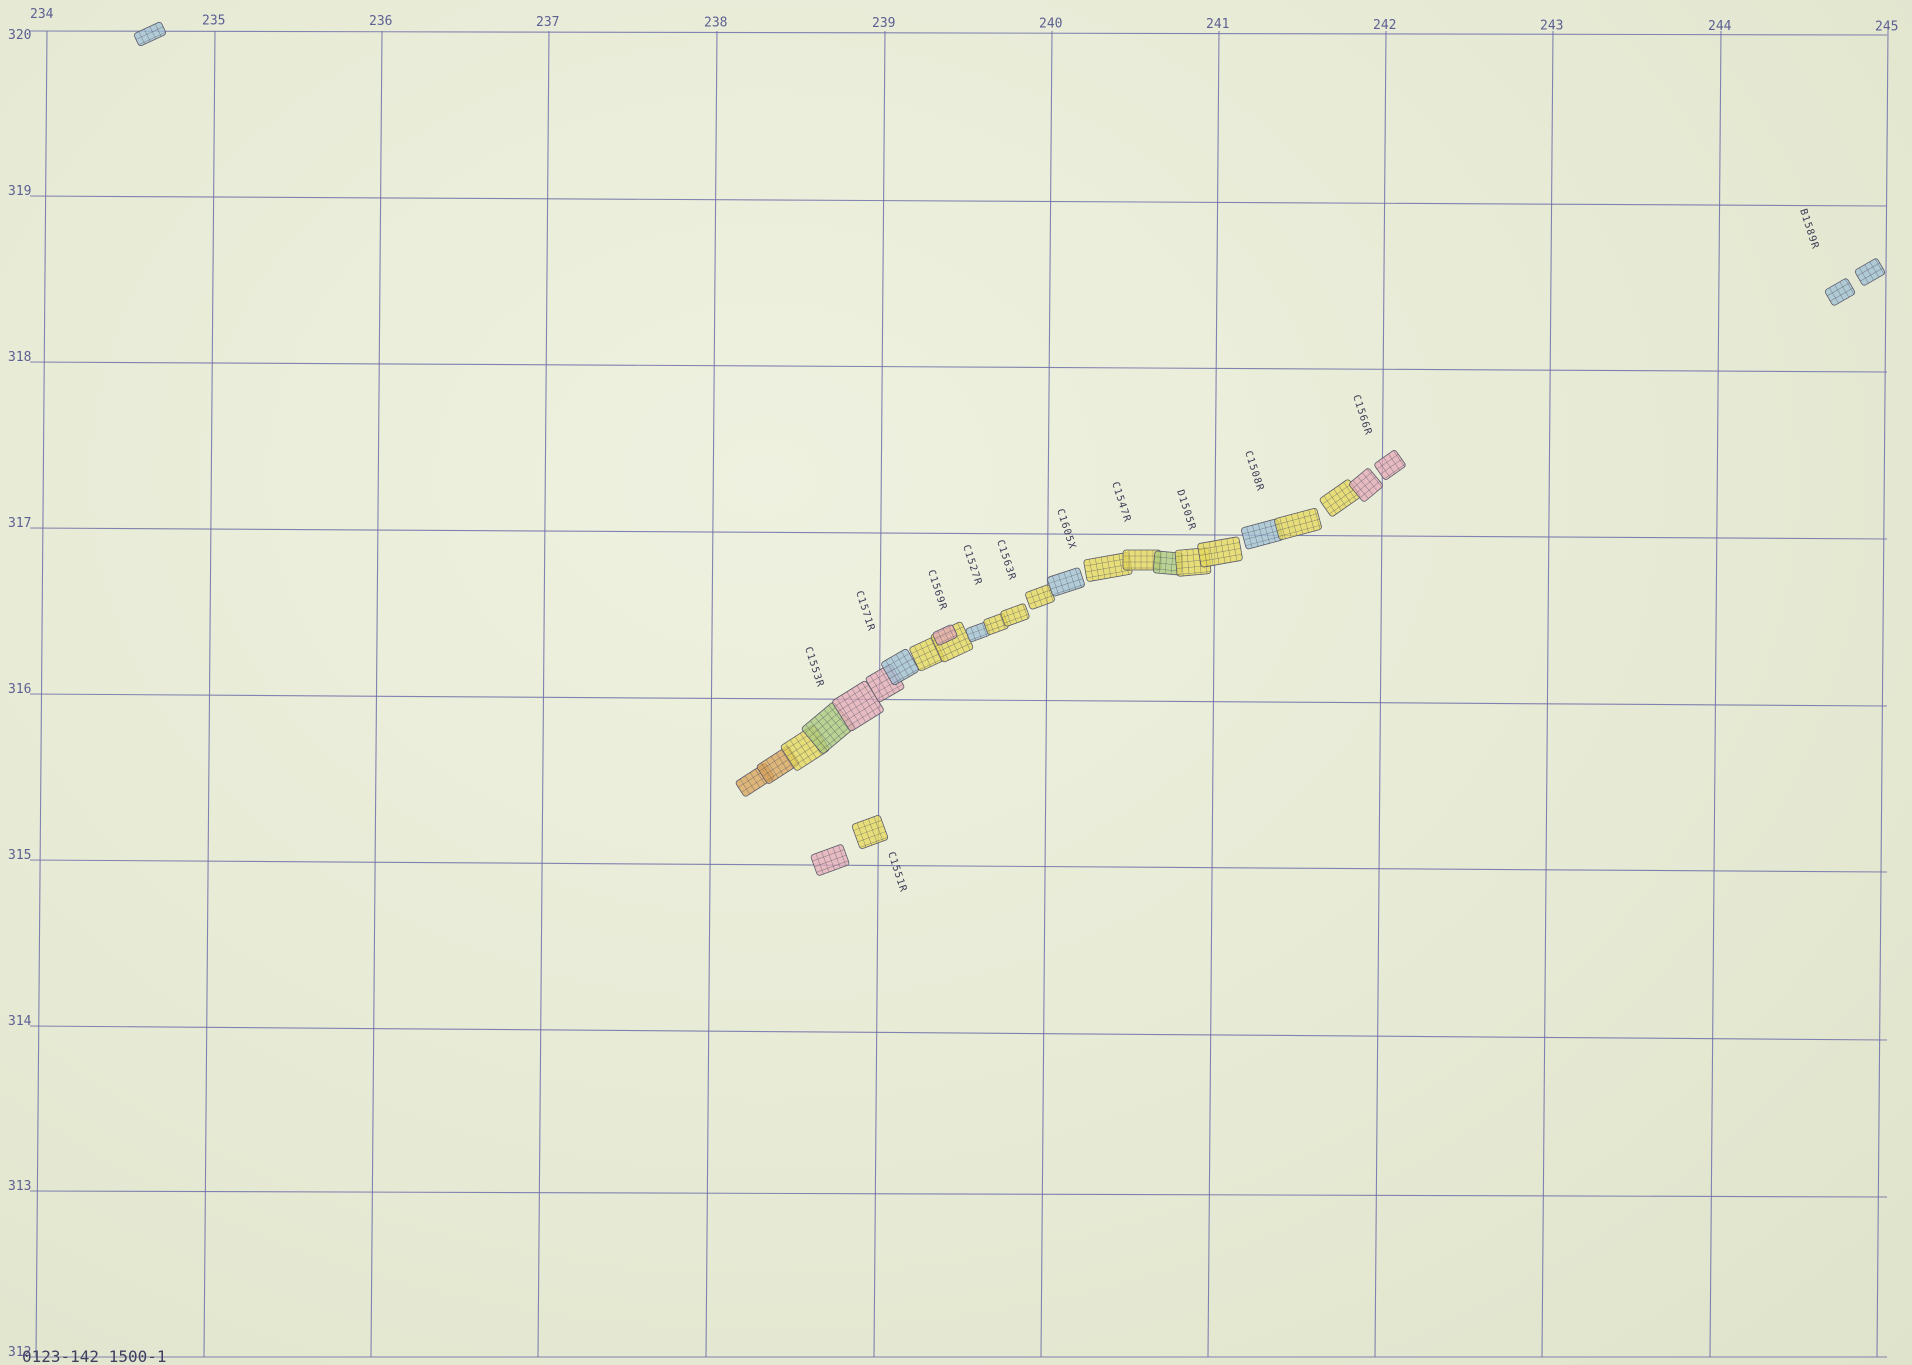 The height and width of the screenshot is (1365, 1912). Describe the element at coordinates (19, 689) in the screenshot. I see `y-tick-label: 316` at that location.